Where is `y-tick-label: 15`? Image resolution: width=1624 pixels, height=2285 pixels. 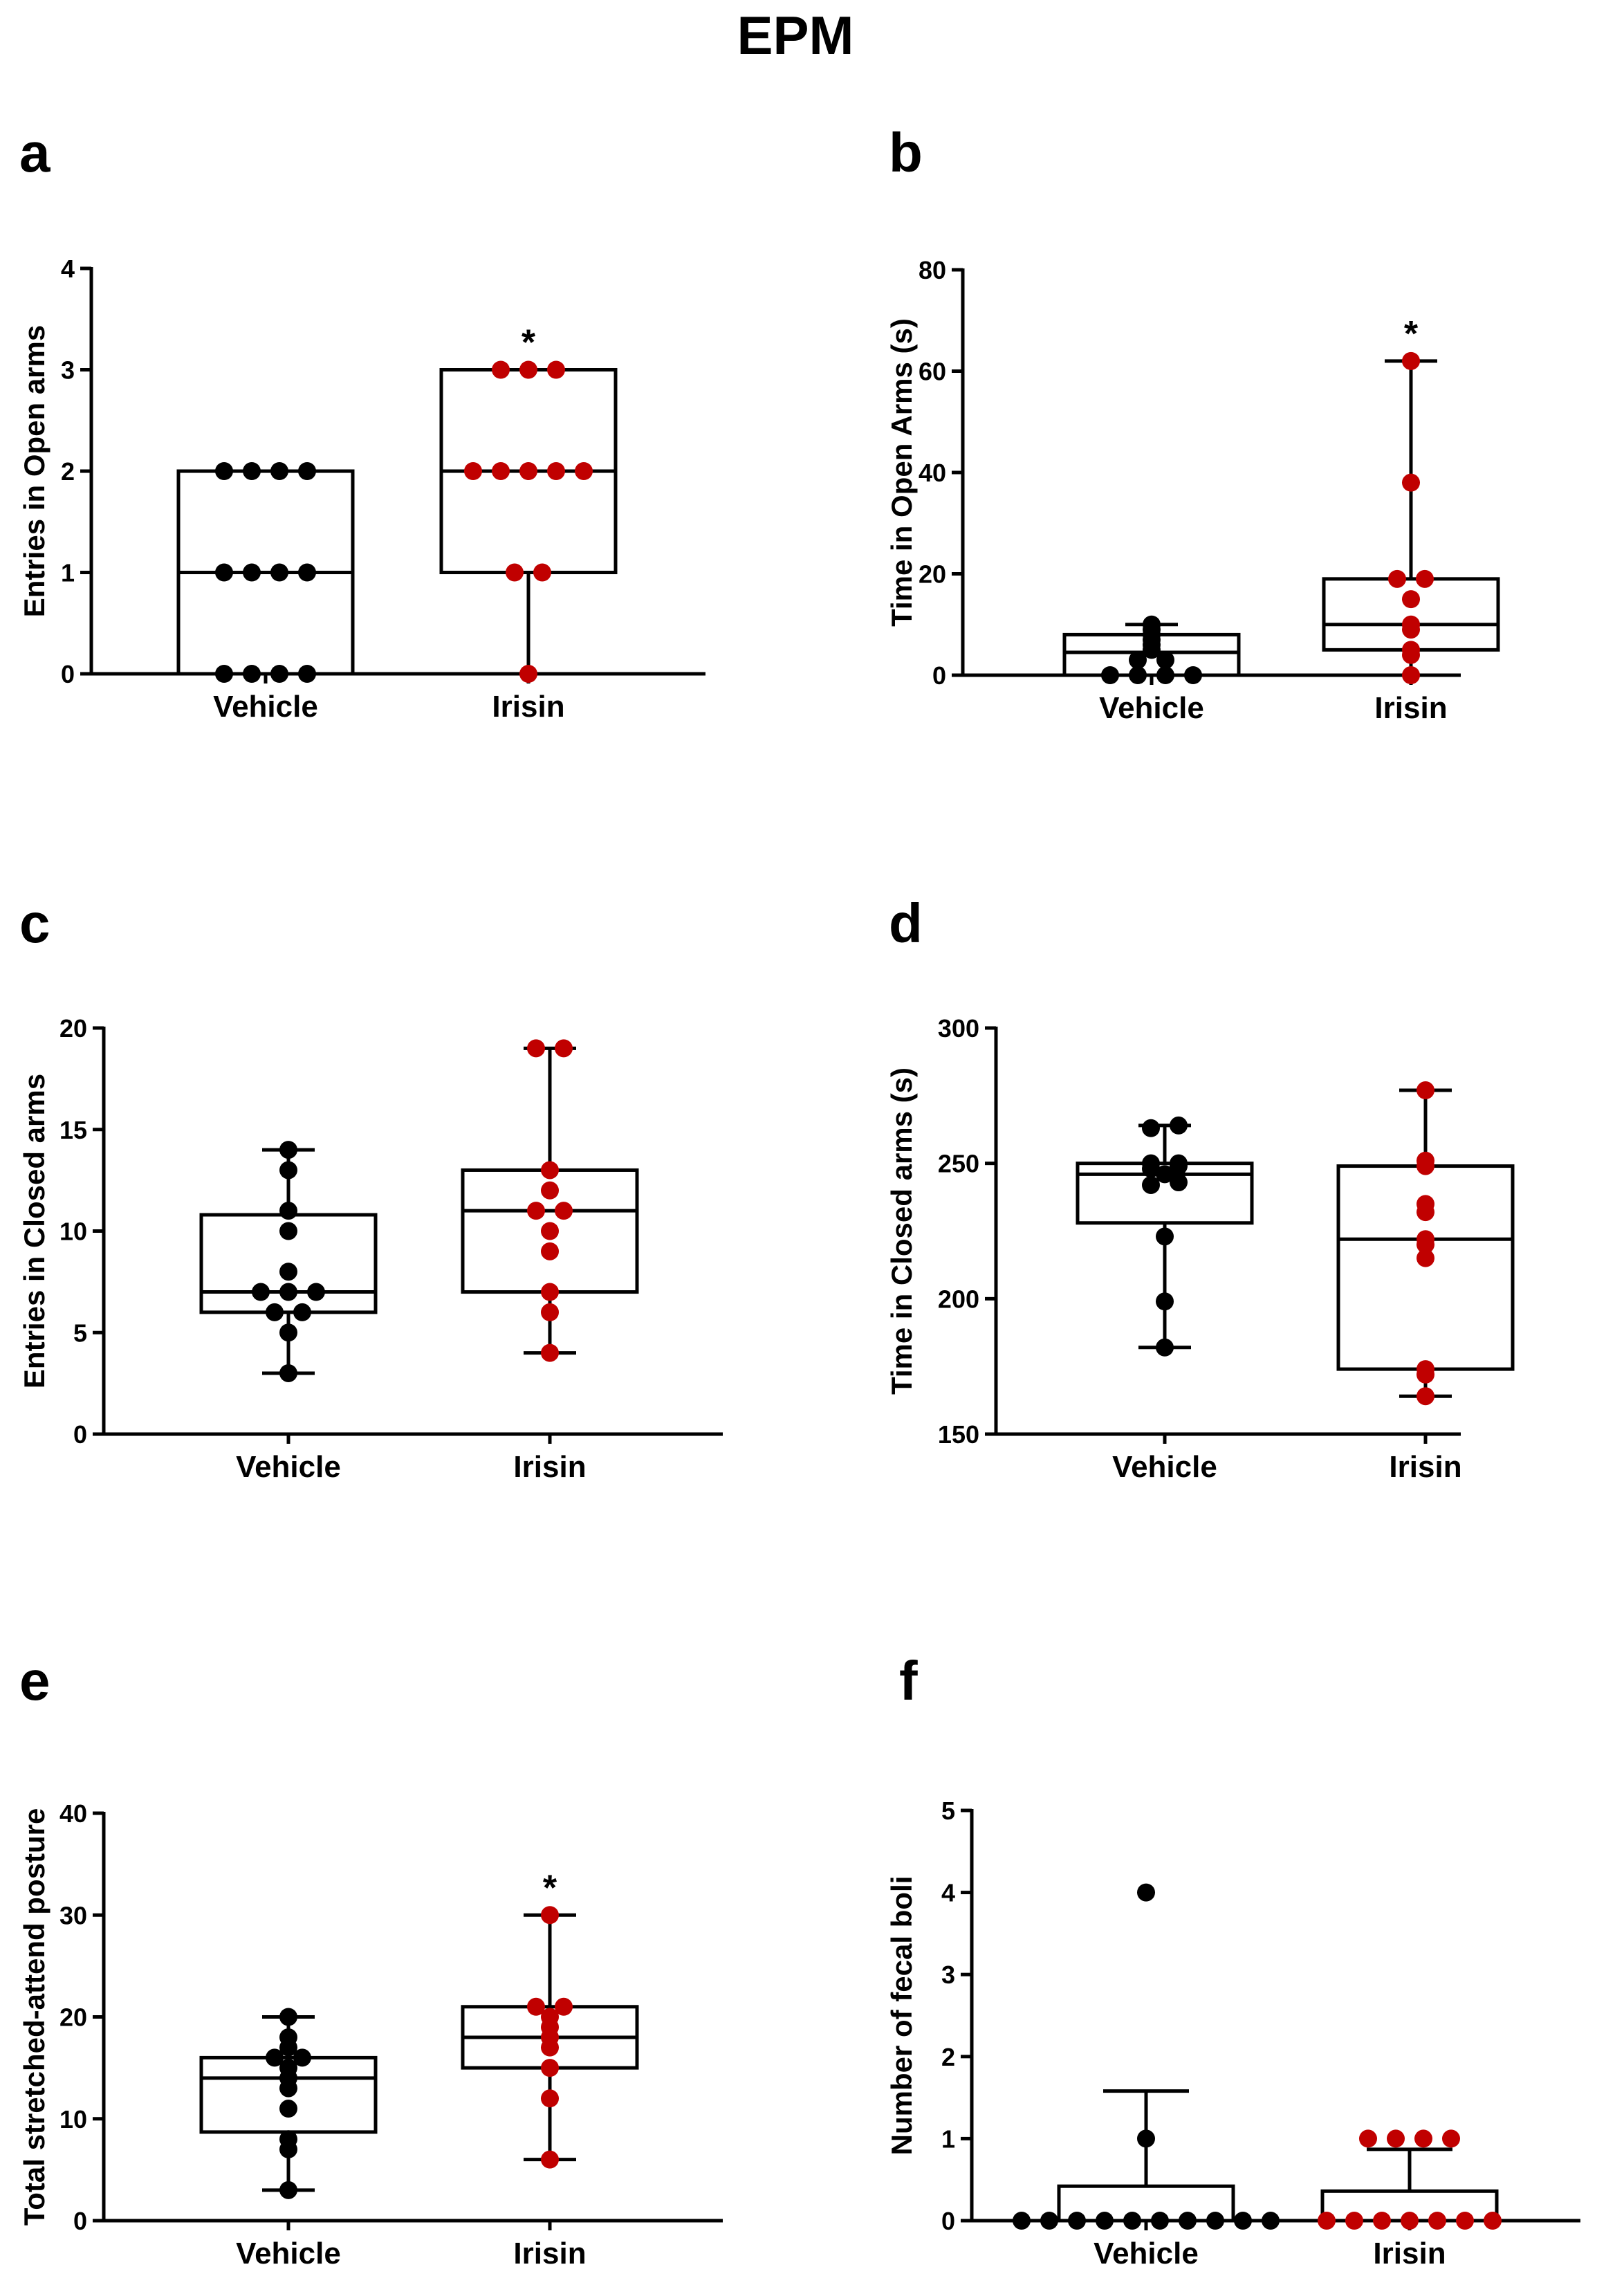
y-tick-label: 15 is located at coordinates (73, 1130).